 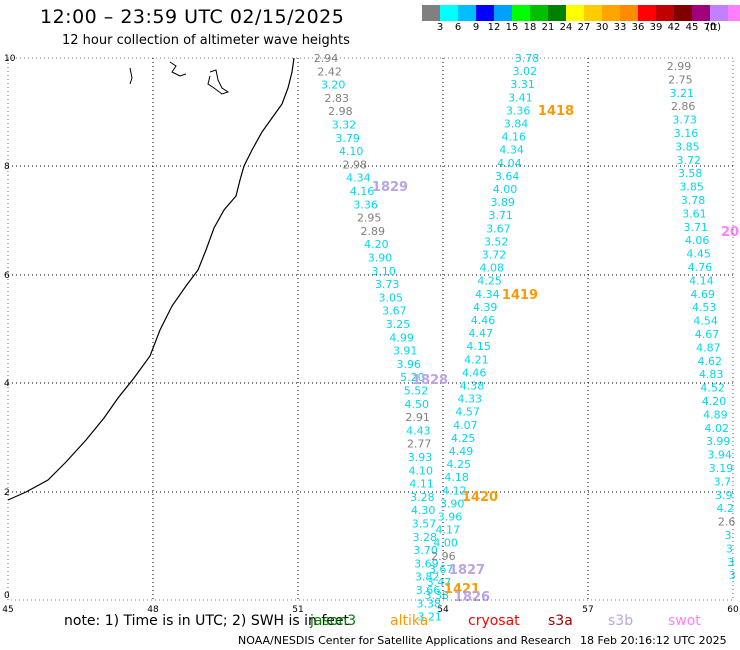 I want to click on swh-value-label: 3.41, so click(x=520, y=97).